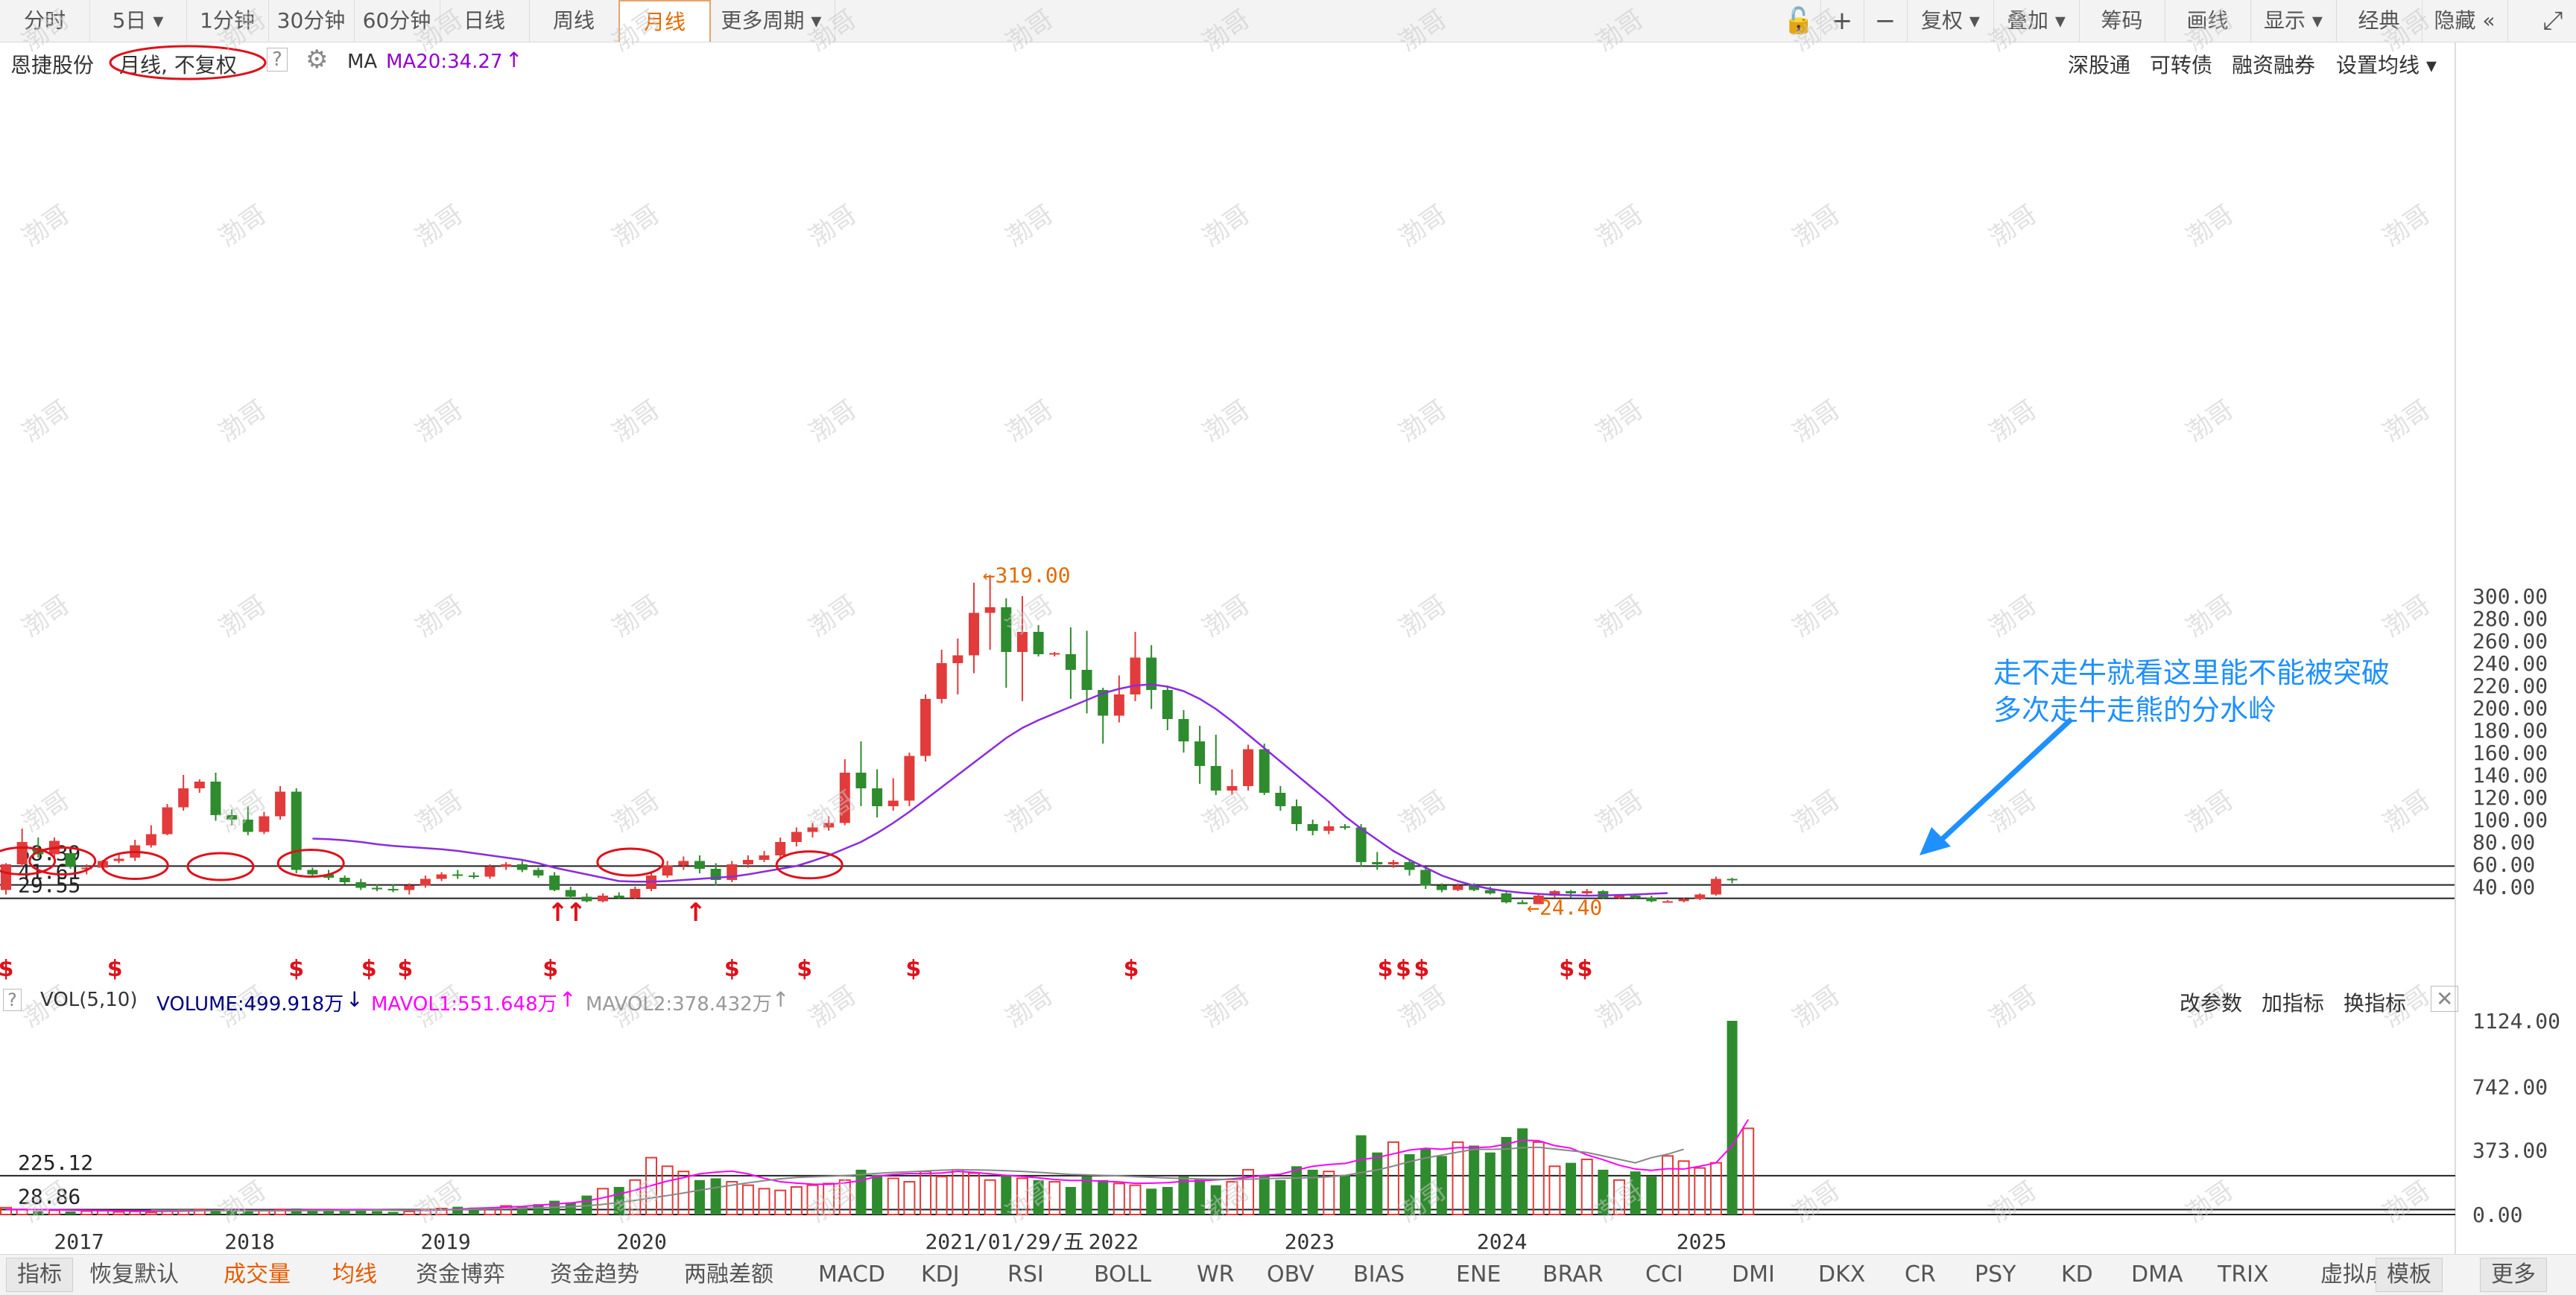  I want to click on indicator-tab-25: 更多, so click(2513, 1275).